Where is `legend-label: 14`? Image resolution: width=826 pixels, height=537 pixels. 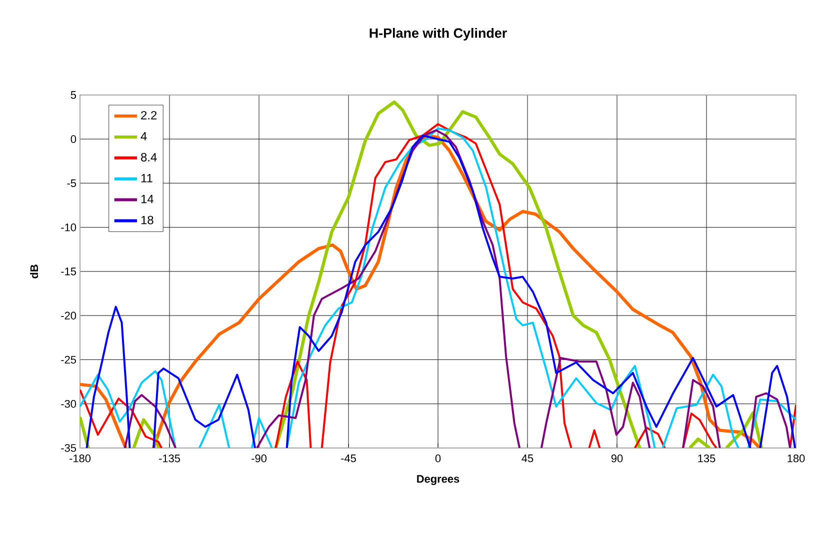
legend-label: 14 is located at coordinates (147, 199).